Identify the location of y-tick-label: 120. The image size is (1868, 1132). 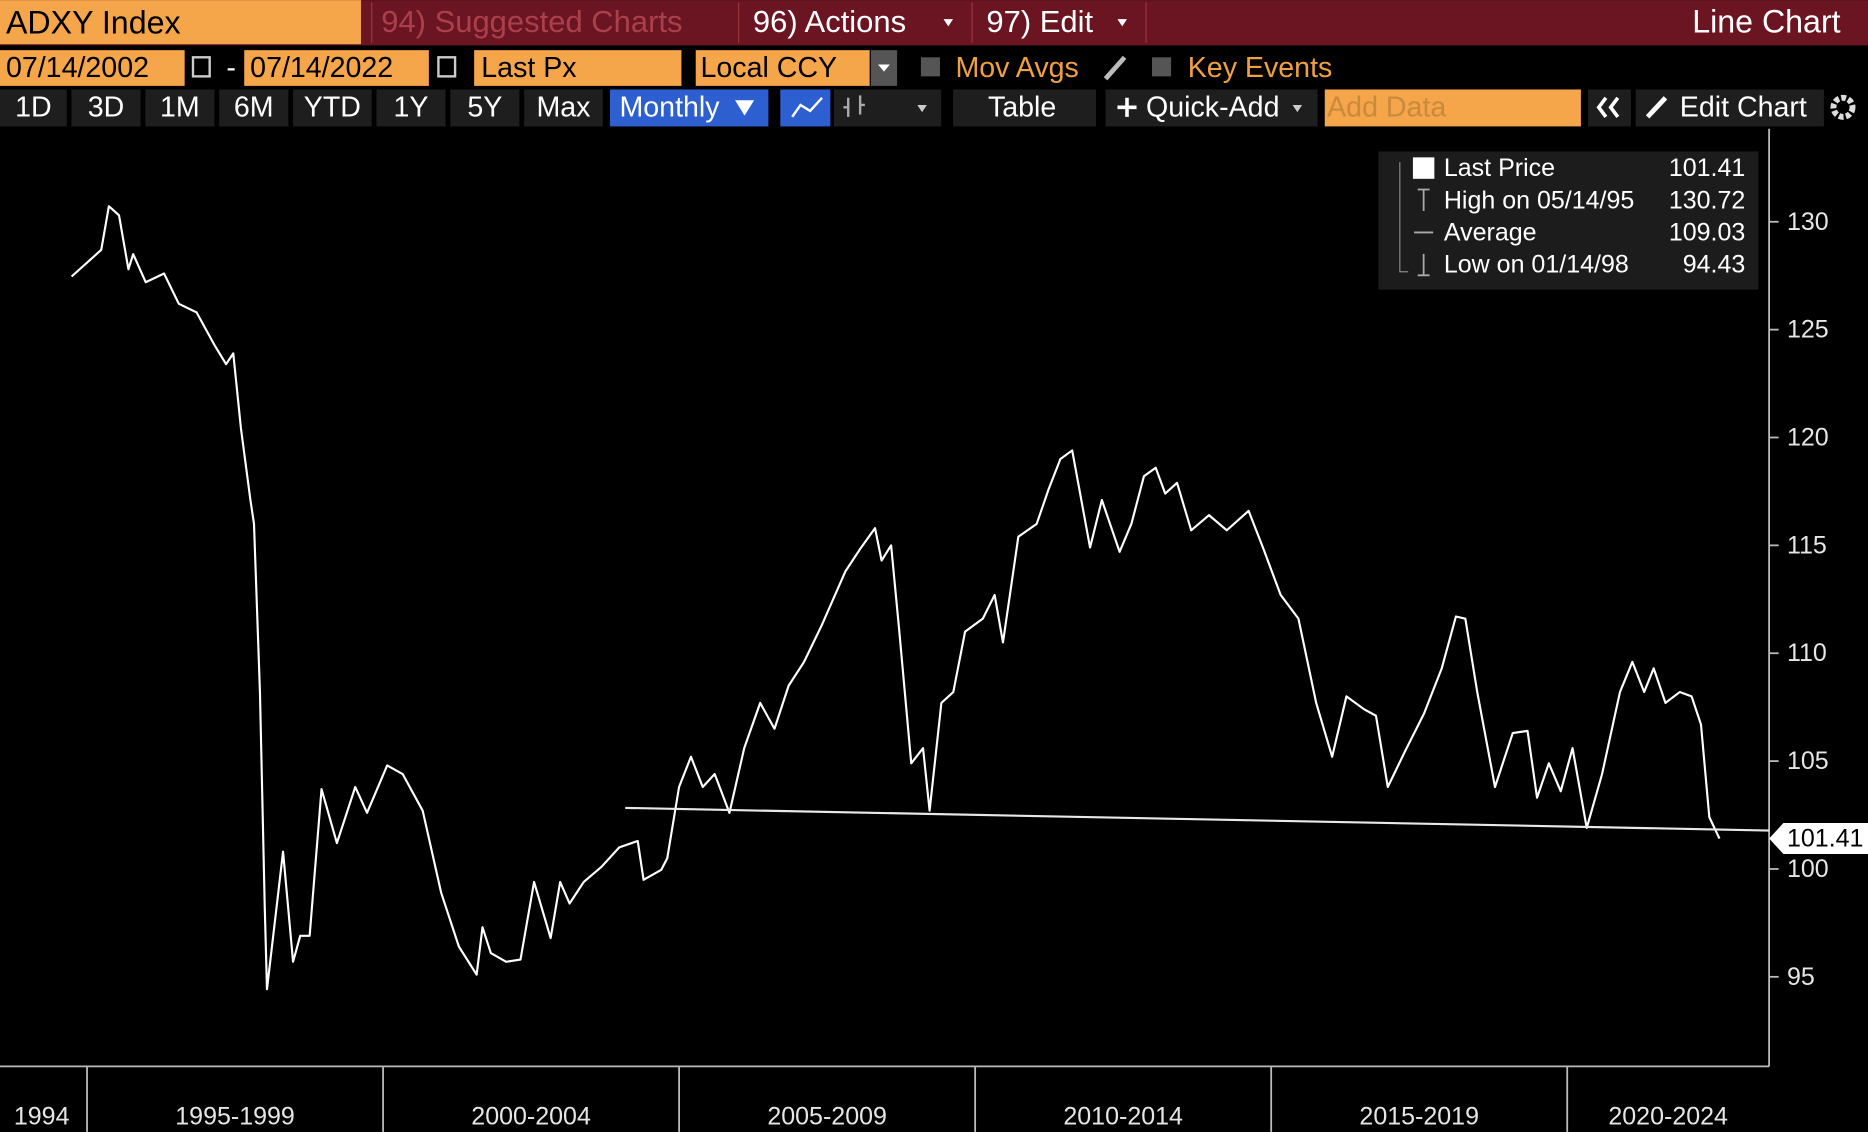
(1808, 437).